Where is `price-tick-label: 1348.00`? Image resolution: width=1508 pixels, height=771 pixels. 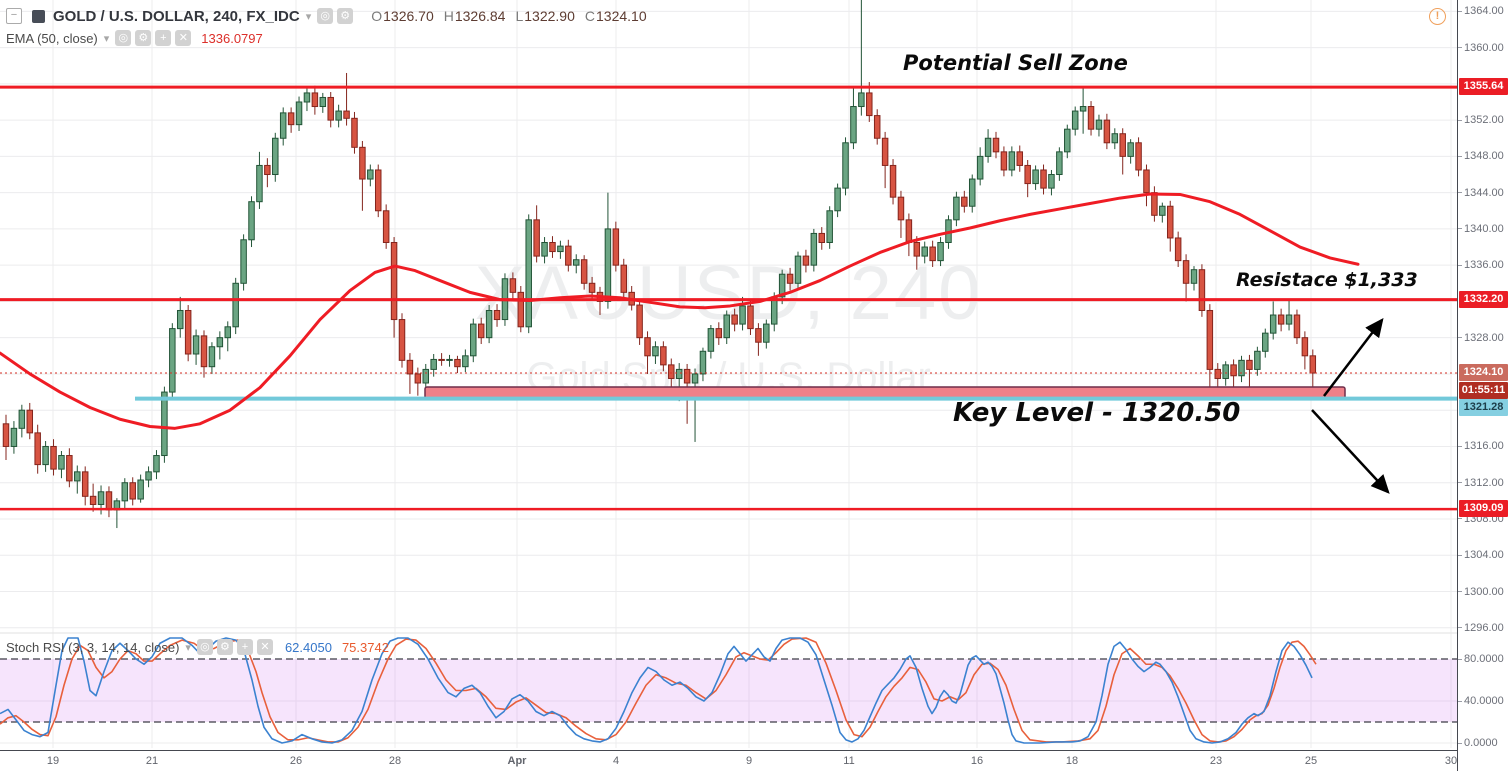 price-tick-label: 1348.00 is located at coordinates (1484, 156).